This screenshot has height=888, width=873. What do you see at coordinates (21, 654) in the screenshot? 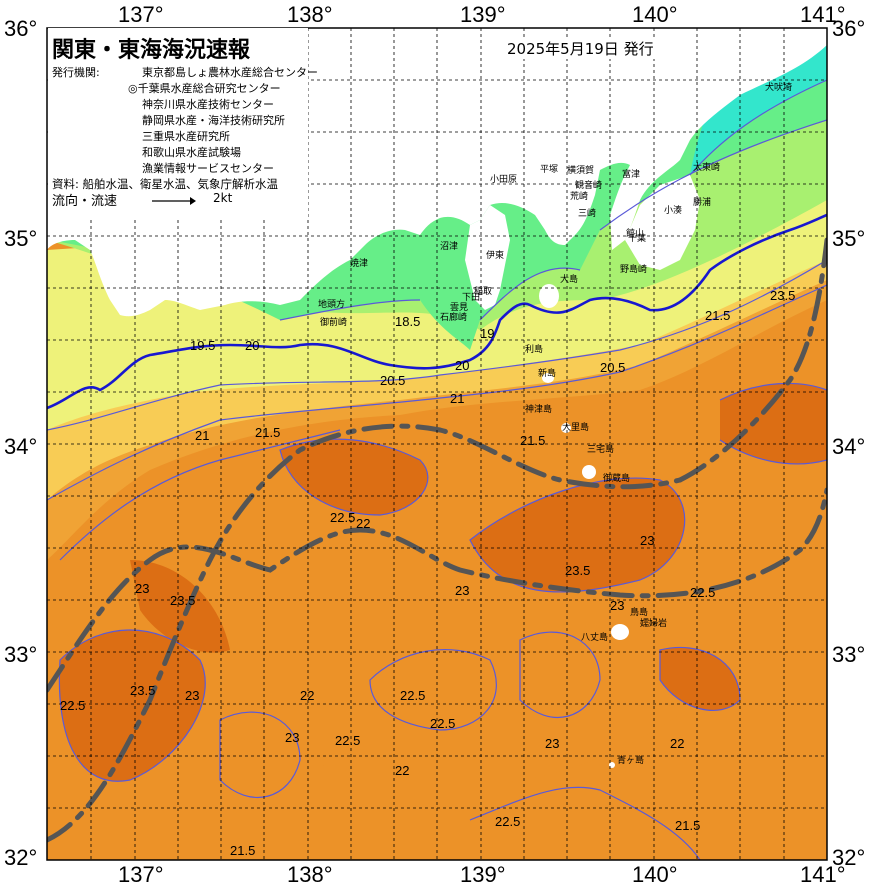
I see `lat-label: 33°` at bounding box center [21, 654].